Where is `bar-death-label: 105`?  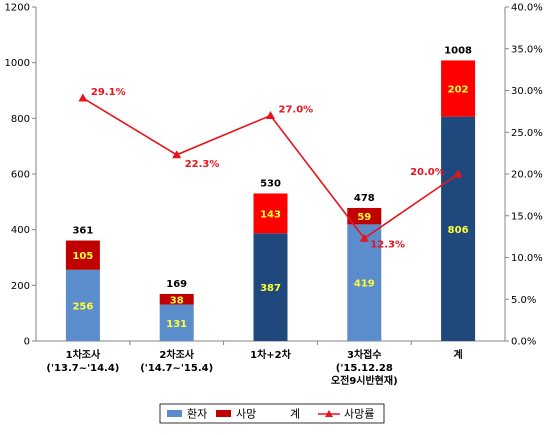 bar-death-label: 105 is located at coordinates (82, 256).